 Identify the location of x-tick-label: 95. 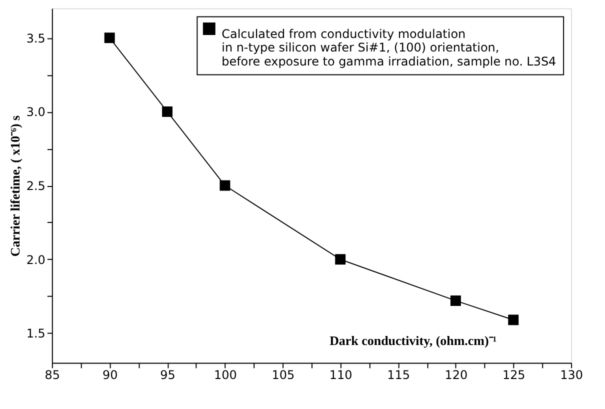
(168, 375).